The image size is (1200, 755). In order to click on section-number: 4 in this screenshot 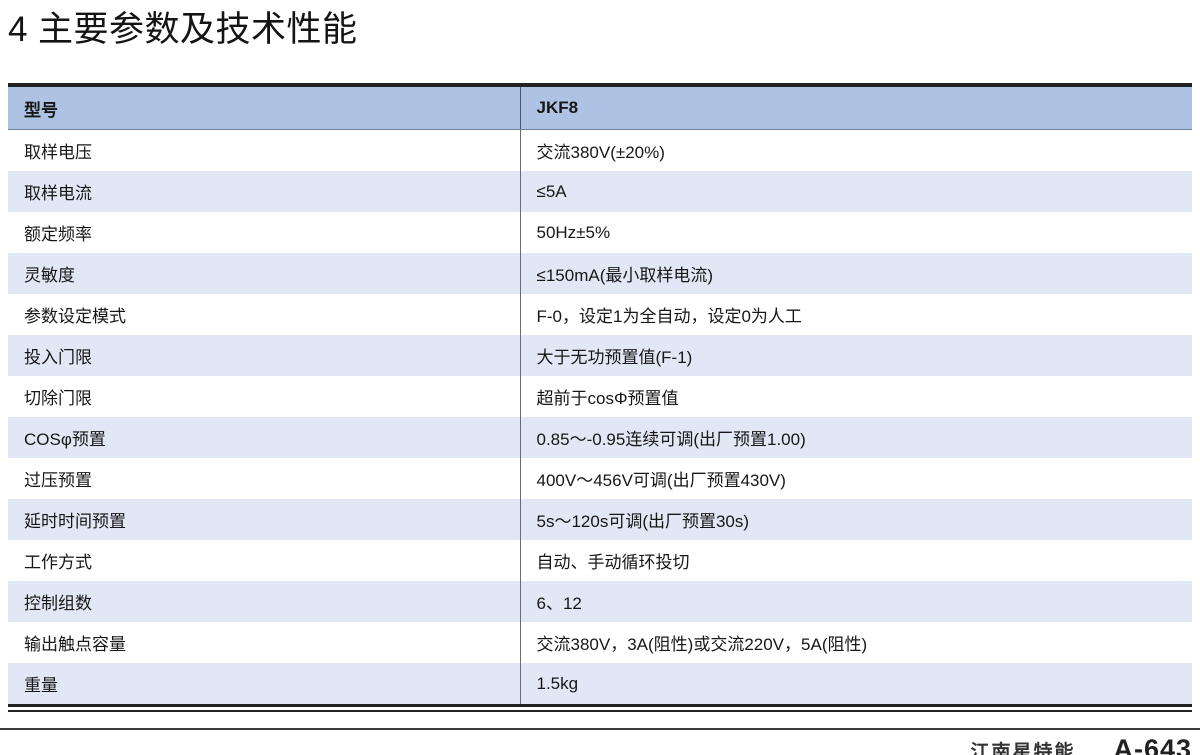, I will do `click(18, 29)`.